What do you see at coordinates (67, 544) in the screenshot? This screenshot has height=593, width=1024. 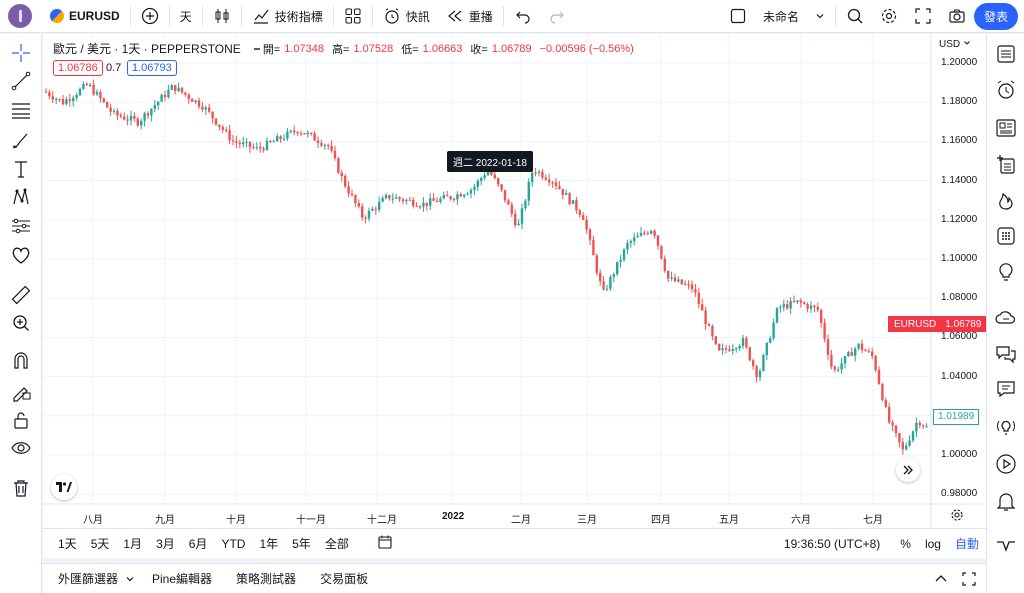 I see `range-button: 1天` at bounding box center [67, 544].